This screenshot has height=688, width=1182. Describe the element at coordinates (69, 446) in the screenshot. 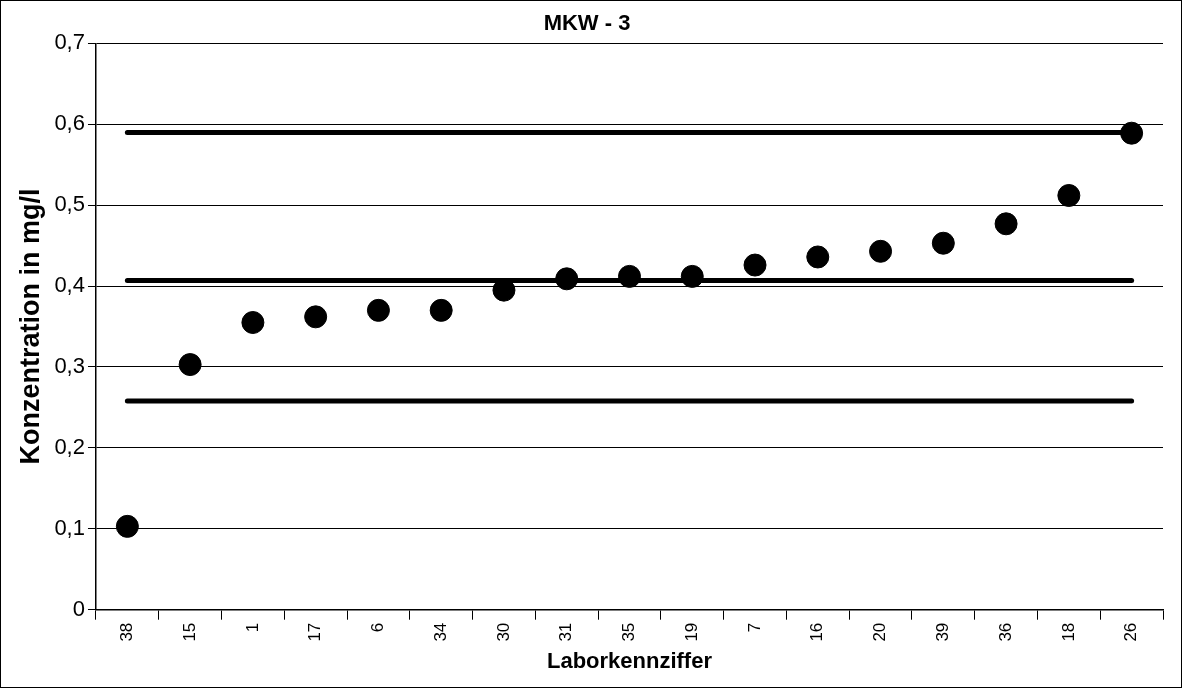

I see `y-tick-label: 0,2` at that location.